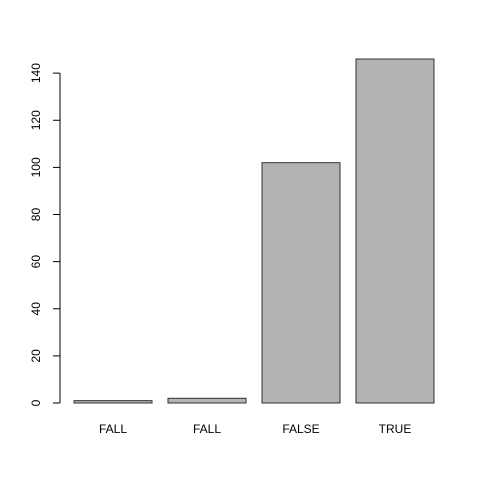 The height and width of the screenshot is (485, 480). I want to click on x-tick-label-3: TRUE, so click(395, 429).